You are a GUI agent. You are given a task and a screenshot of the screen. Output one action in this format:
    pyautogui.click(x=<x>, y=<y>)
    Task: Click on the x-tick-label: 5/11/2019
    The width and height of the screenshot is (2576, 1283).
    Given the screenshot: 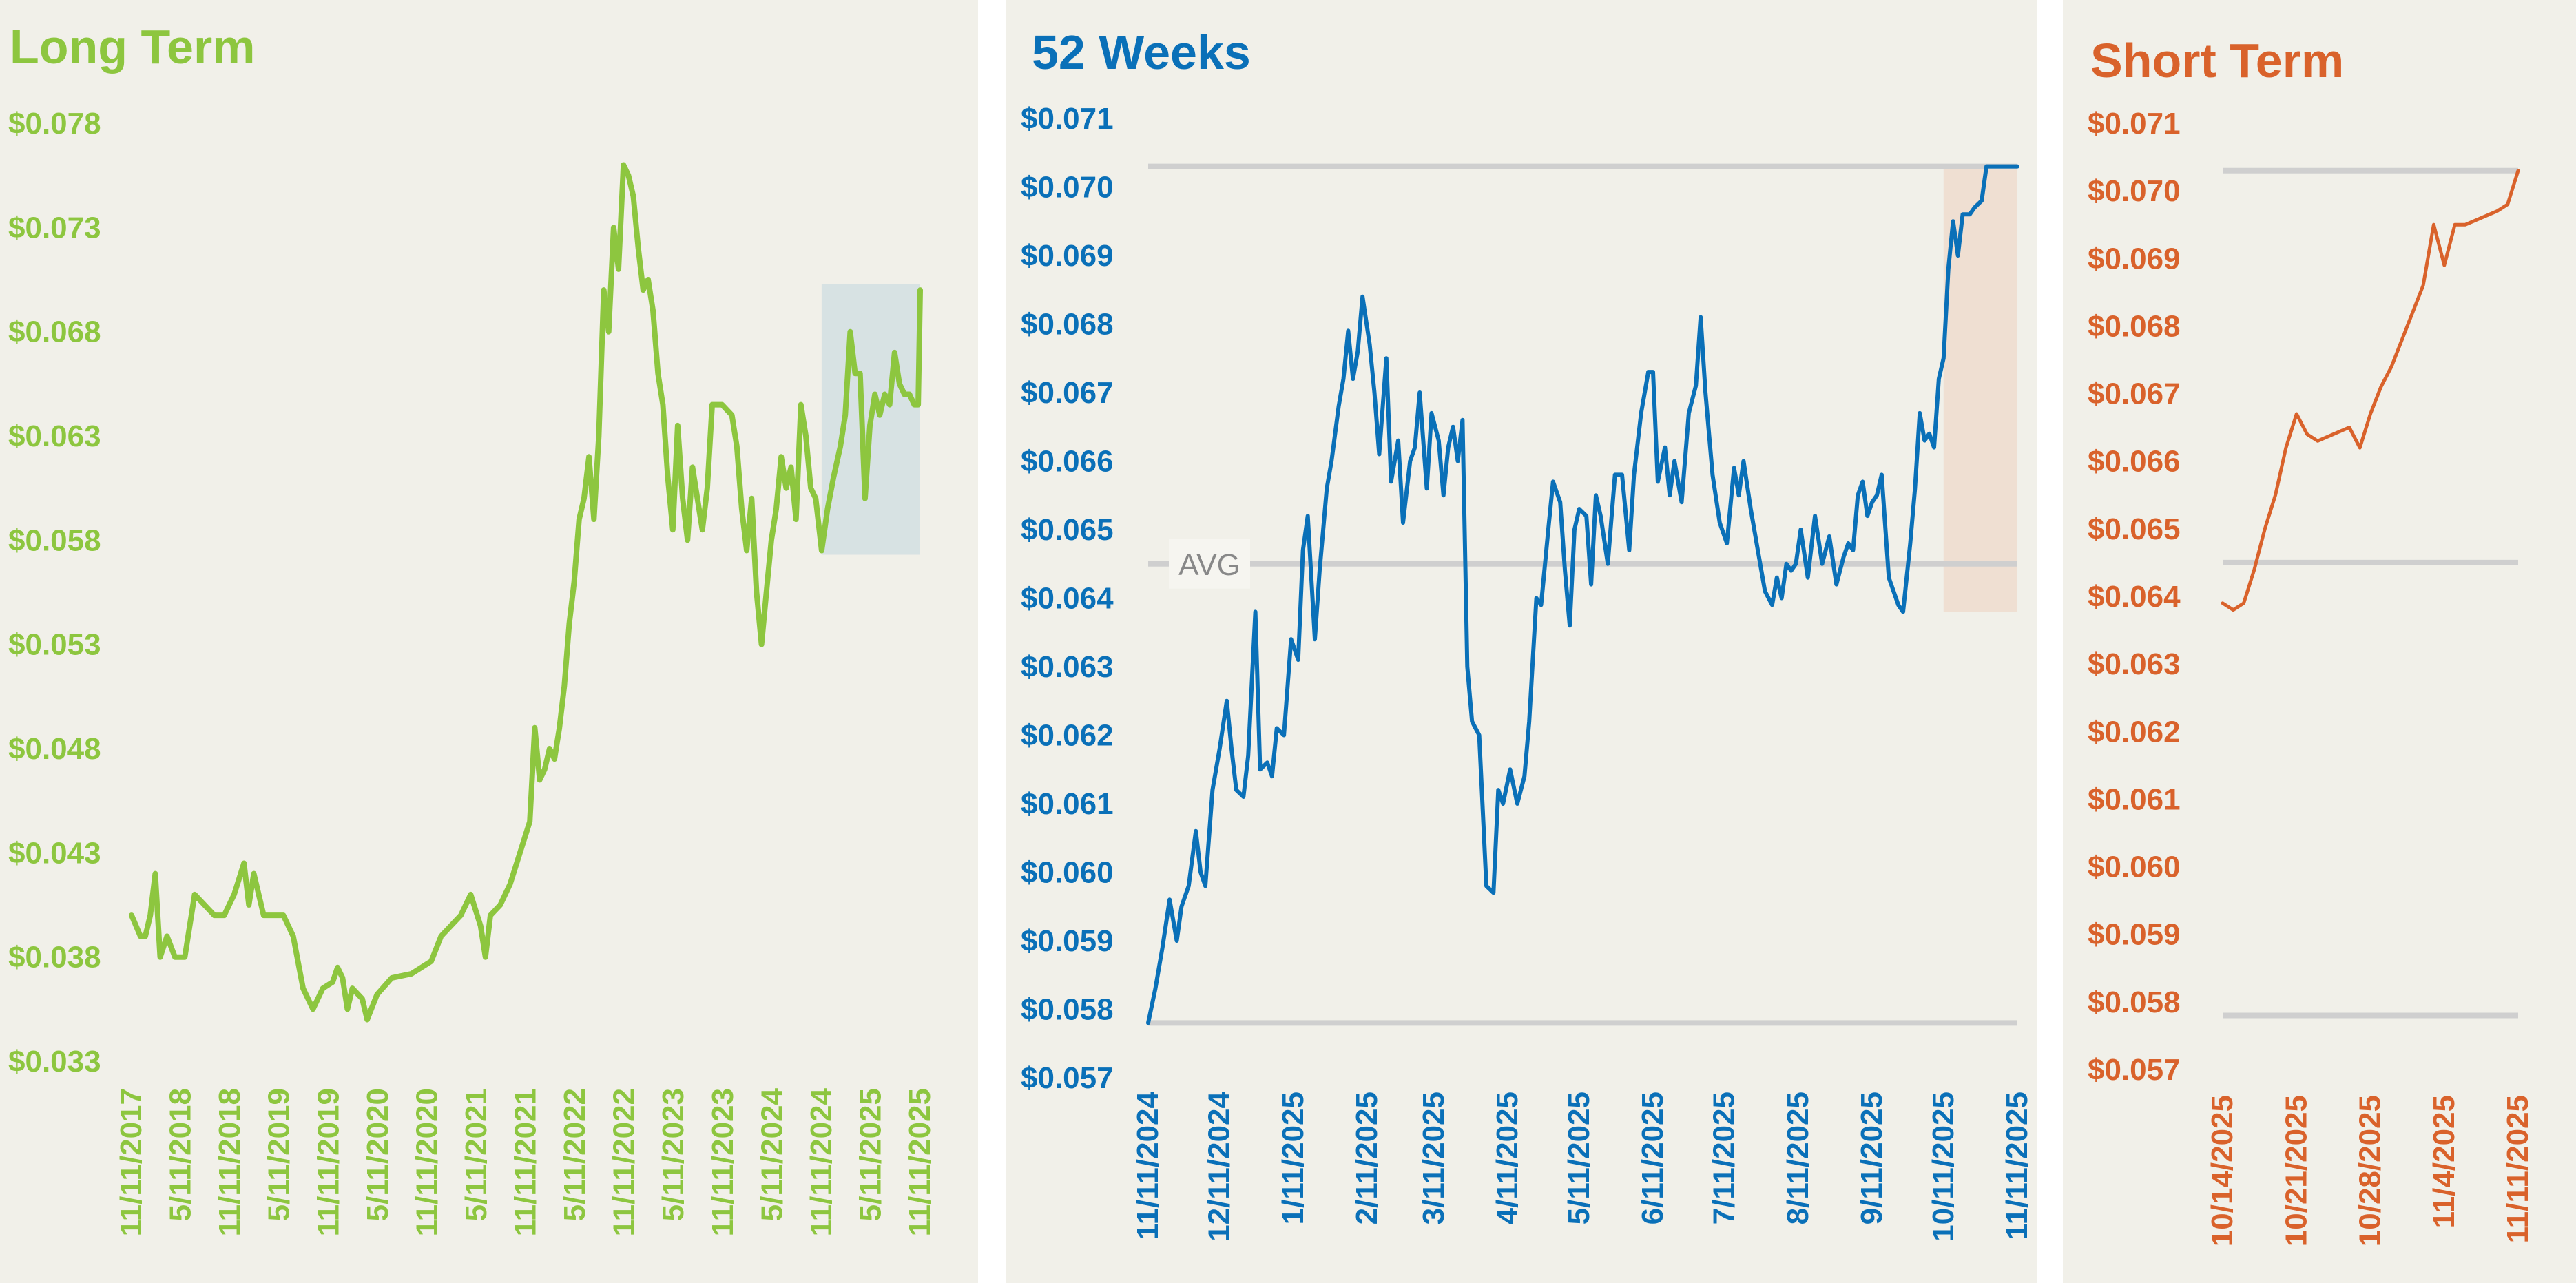 What is the action you would take?
    pyautogui.click(x=279, y=1154)
    